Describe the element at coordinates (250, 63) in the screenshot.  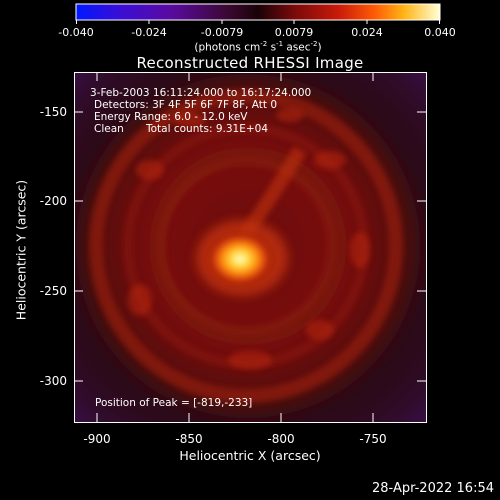
I see `image-title: Reconstructed RHESSI Image` at that location.